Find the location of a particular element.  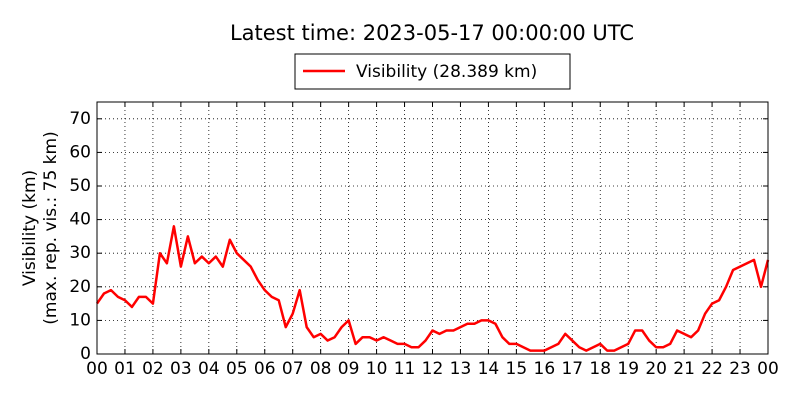

y-tick-label: 30 is located at coordinates (80, 253).